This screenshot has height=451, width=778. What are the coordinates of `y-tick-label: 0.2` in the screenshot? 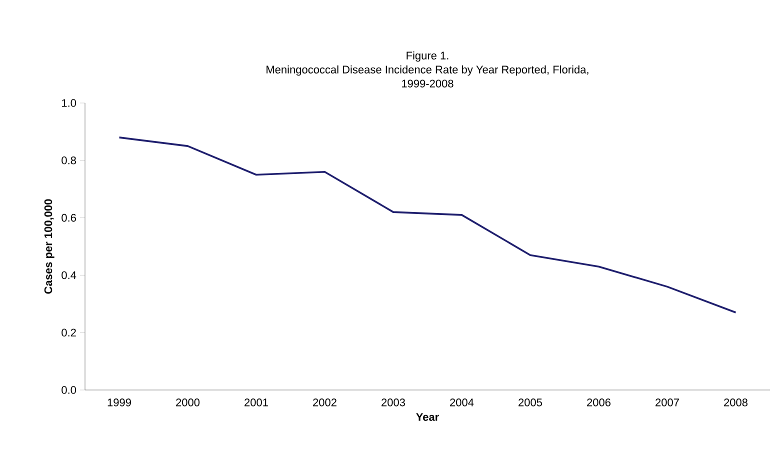 It's located at (69, 332).